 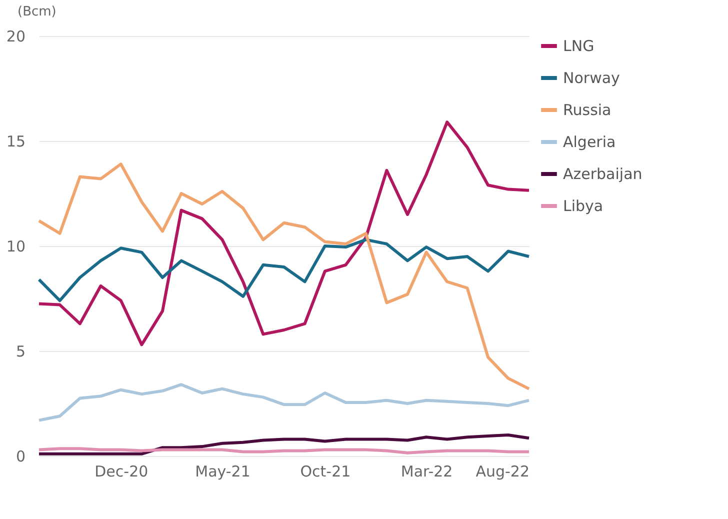 What do you see at coordinates (426, 471) in the screenshot?
I see `x-tick-label: Mar-22` at bounding box center [426, 471].